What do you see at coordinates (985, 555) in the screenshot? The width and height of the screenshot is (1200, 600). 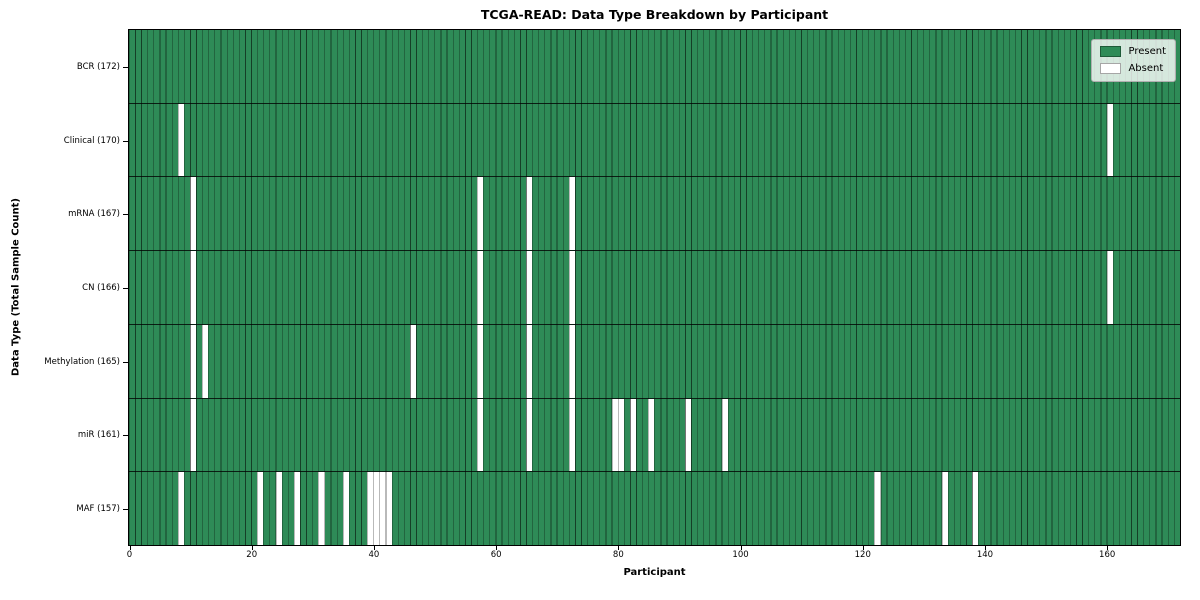 I see `x-tick-label: 140` at bounding box center [985, 555].